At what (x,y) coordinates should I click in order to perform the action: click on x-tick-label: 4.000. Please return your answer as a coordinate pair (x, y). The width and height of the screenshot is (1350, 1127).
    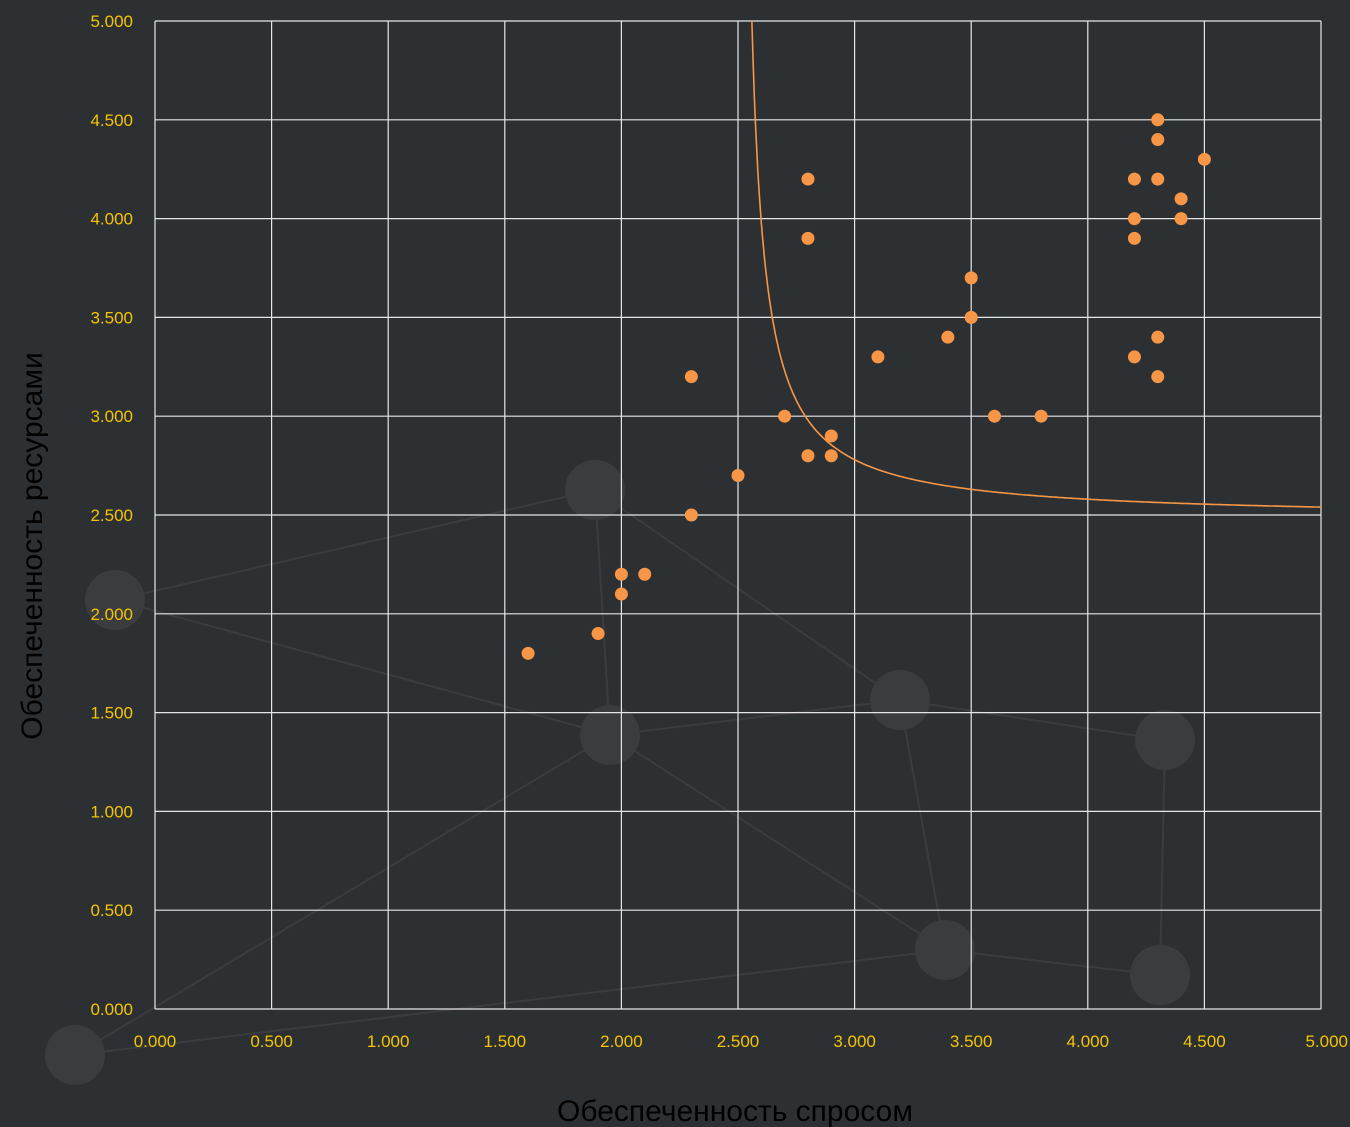
    Looking at the image, I should click on (1088, 1041).